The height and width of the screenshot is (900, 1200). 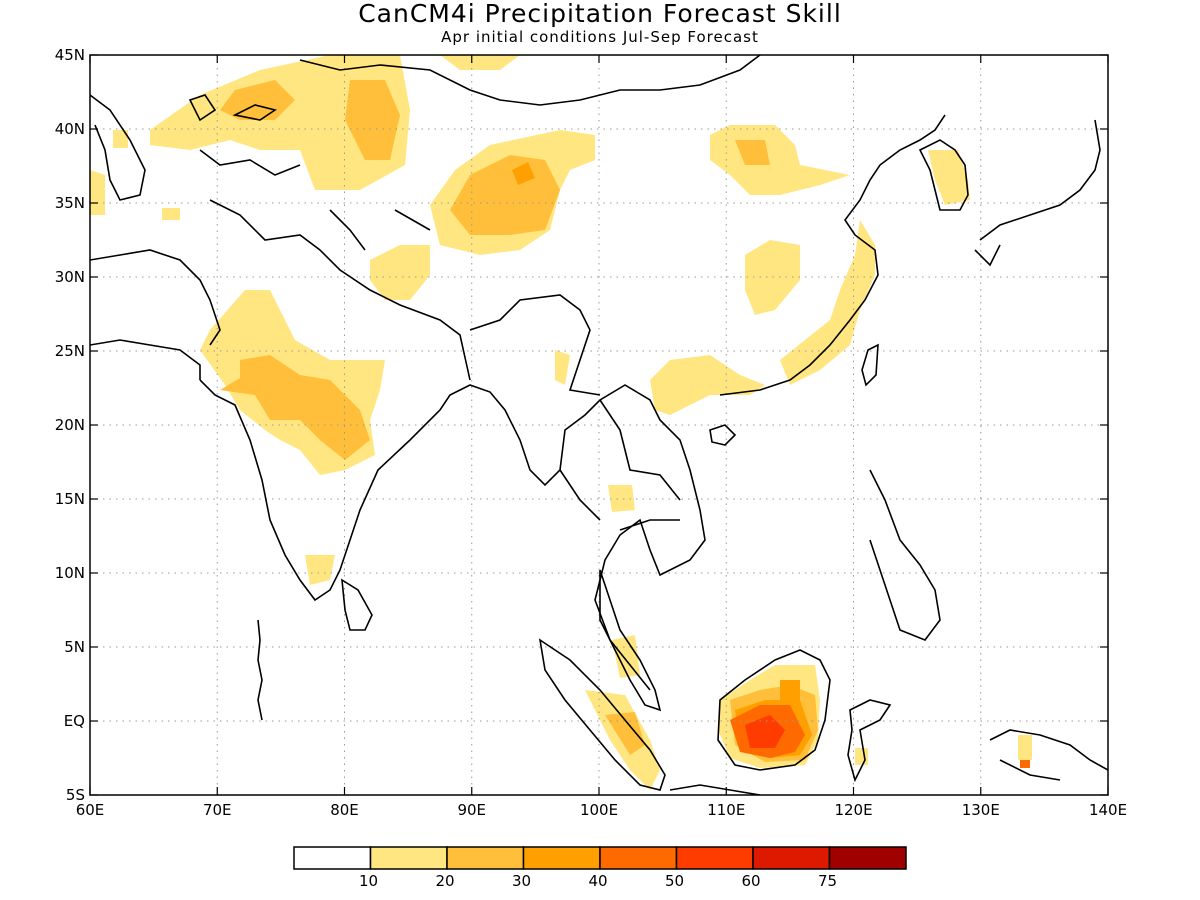 What do you see at coordinates (344, 810) in the screenshot?
I see `x-tick-label: 80E` at bounding box center [344, 810].